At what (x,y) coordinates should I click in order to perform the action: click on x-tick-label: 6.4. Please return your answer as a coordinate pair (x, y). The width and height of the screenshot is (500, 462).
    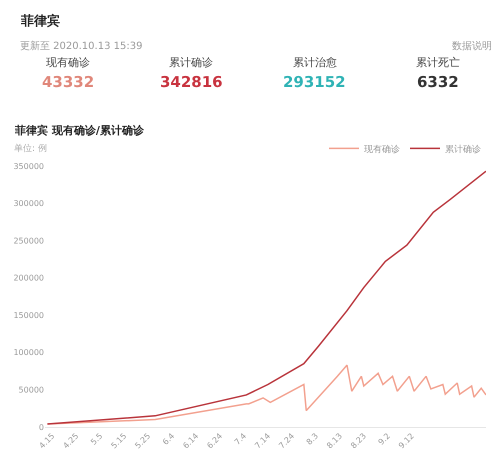
    Looking at the image, I should click on (168, 439).